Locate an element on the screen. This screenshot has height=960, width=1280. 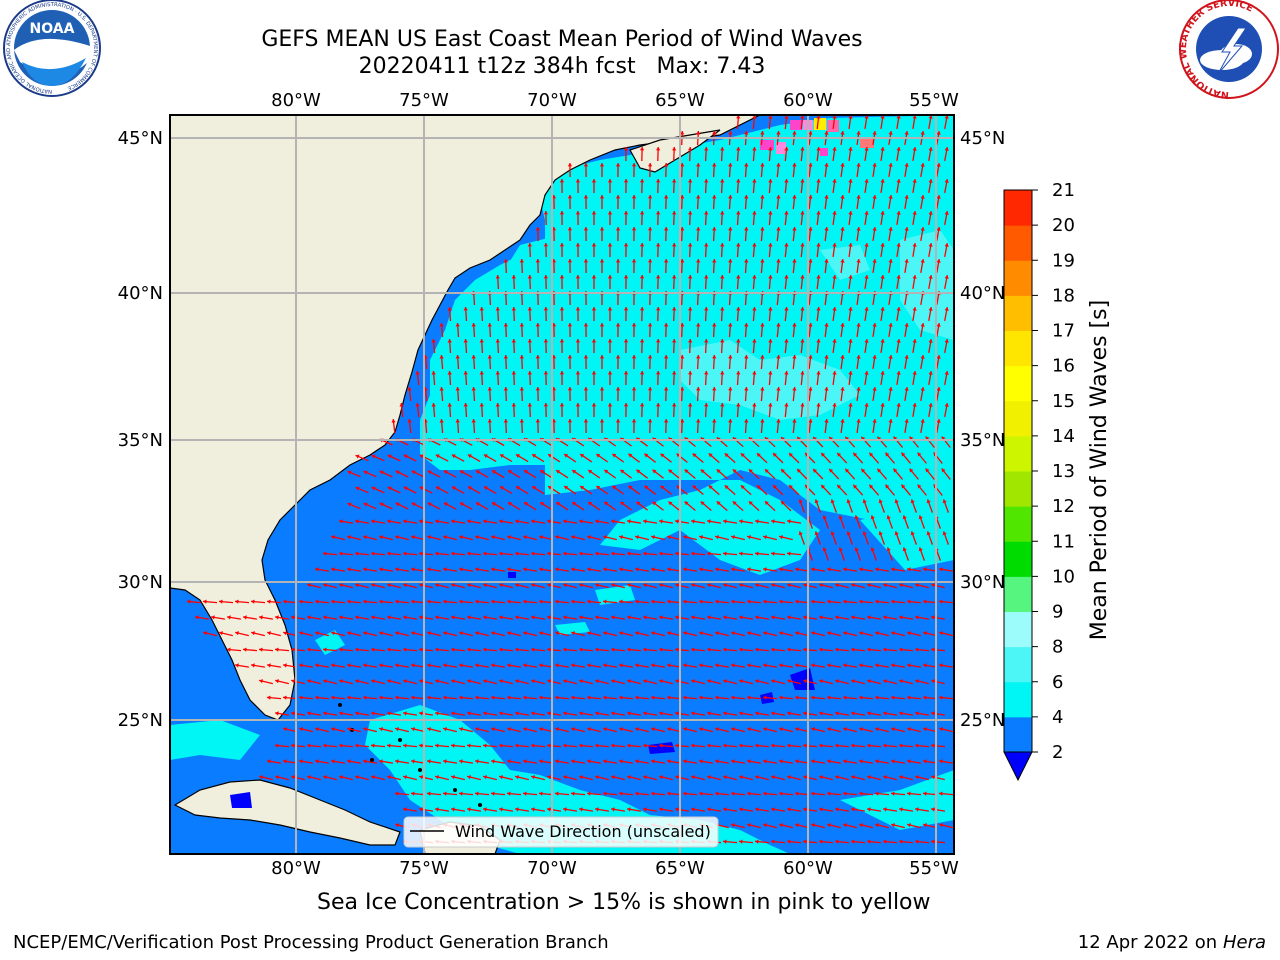
nws-logo-icon: NATIONAL WEATHER SERVICE is located at coordinates (1228, 50).